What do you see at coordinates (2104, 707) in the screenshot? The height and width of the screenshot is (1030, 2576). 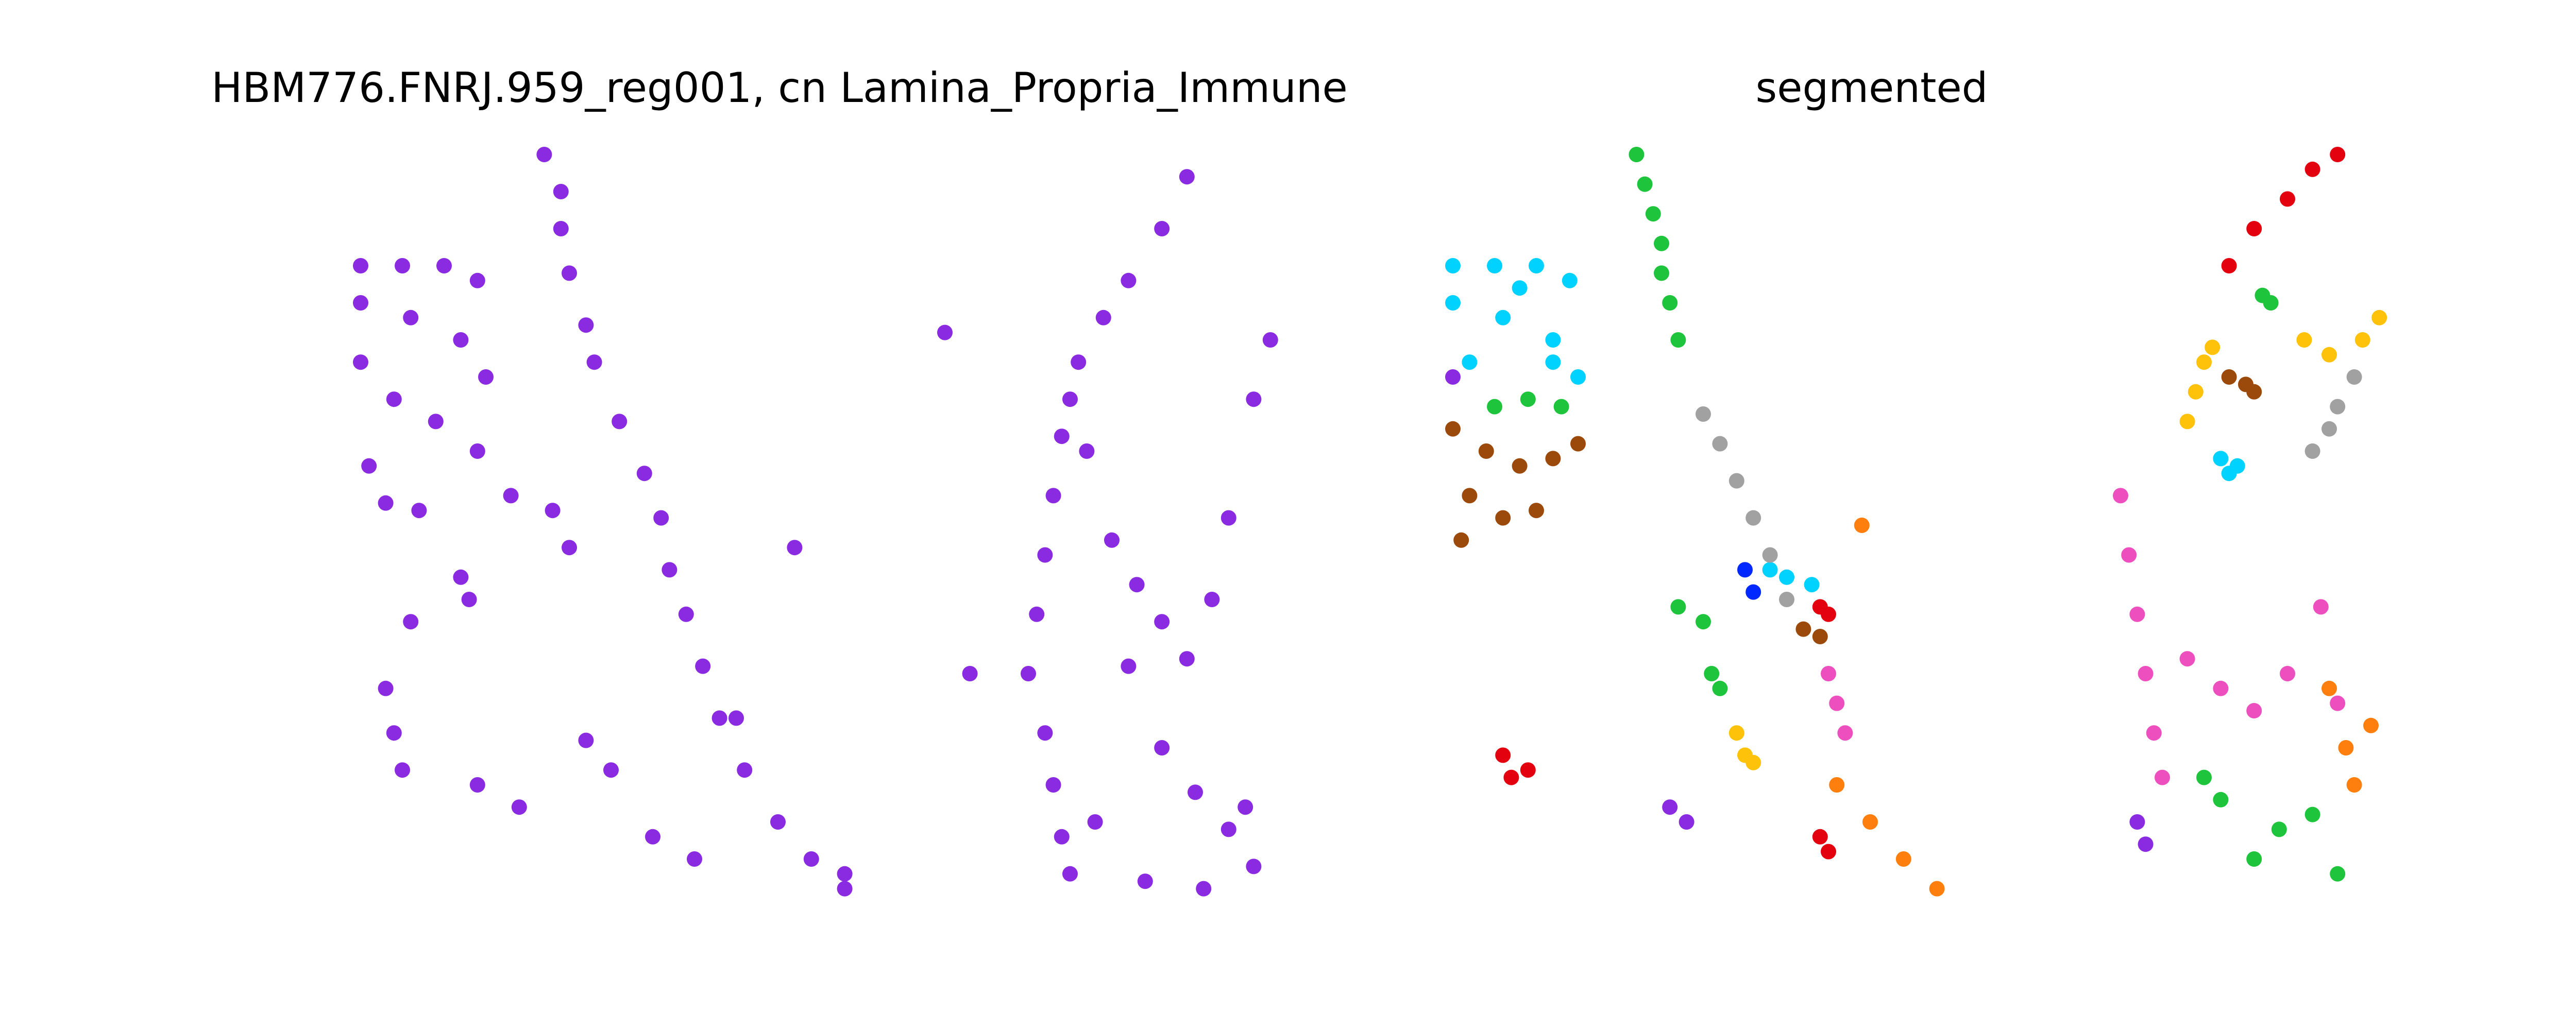 I see `series-orange` at bounding box center [2104, 707].